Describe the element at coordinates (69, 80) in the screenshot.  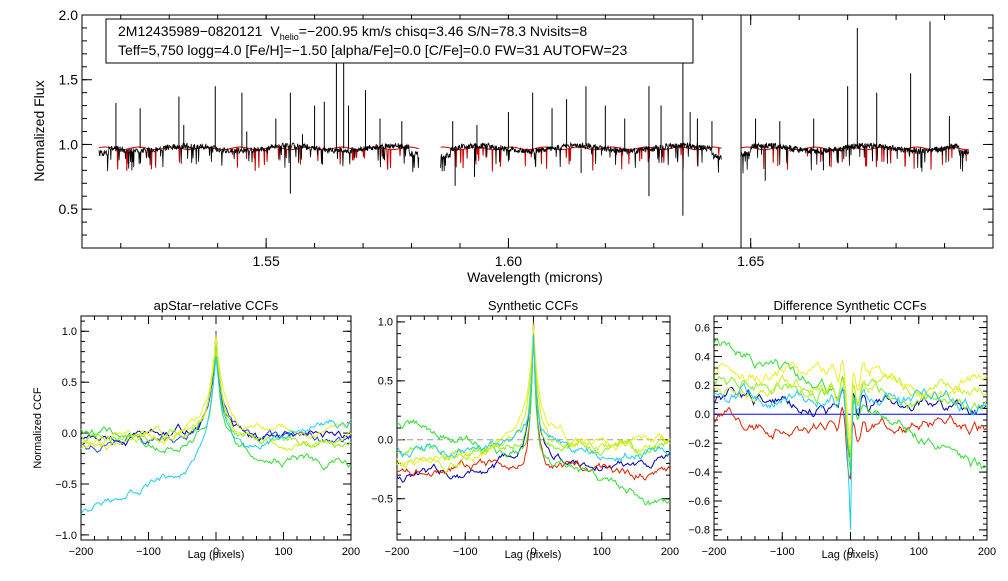
I see `y-tick-label: 1.5` at that location.